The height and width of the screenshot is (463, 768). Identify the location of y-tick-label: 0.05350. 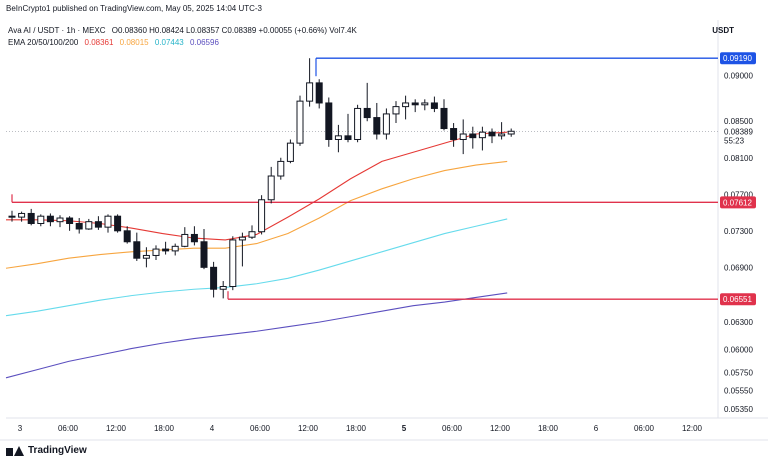
(738, 409).